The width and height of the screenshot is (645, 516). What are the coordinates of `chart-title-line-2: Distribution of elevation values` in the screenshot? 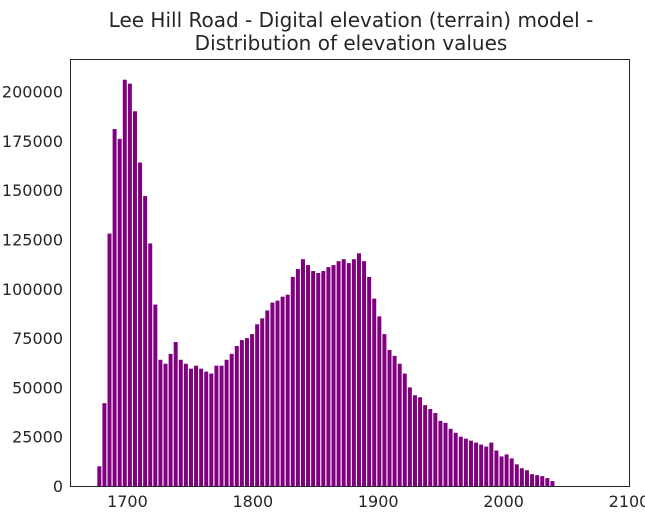 It's located at (351, 43).